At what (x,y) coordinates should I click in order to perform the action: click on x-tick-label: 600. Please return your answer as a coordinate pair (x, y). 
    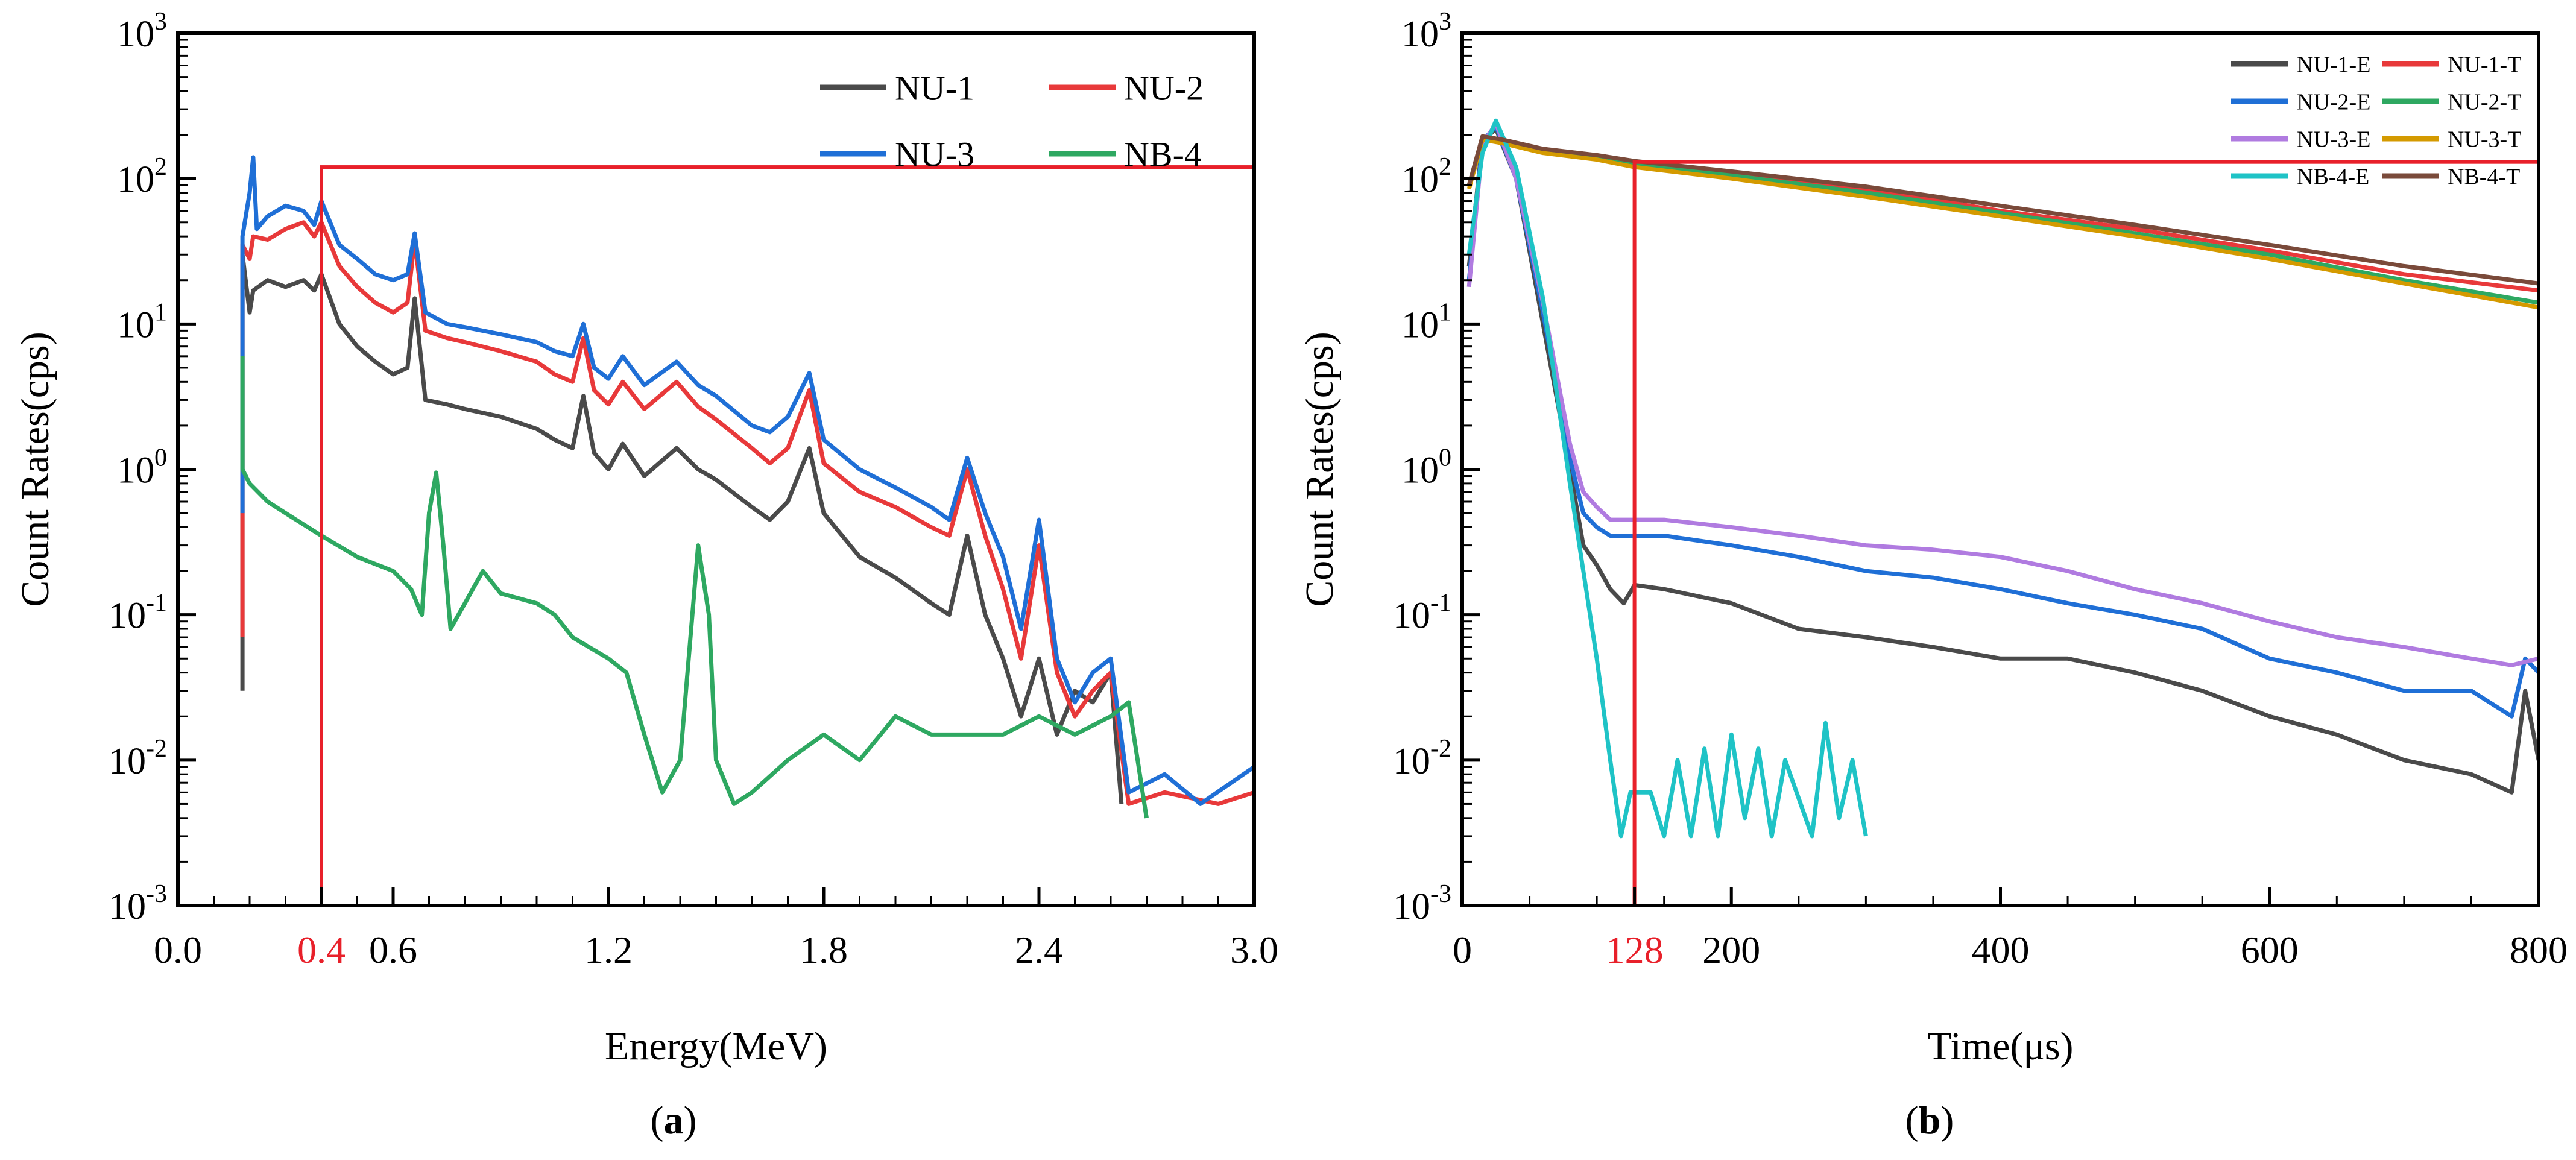
    Looking at the image, I should click on (2270, 950).